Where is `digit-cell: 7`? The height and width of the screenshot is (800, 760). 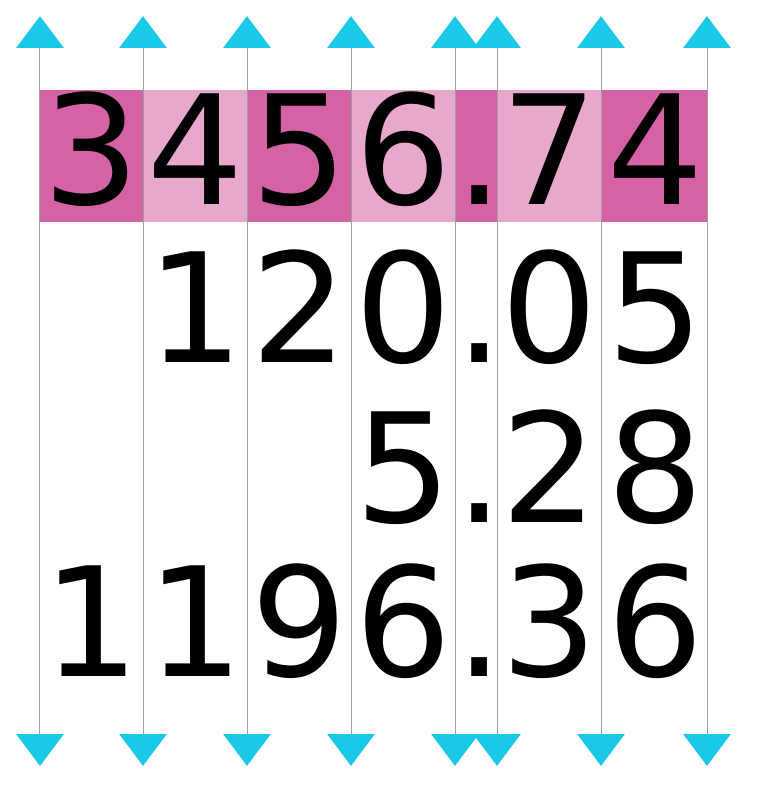 digit-cell: 7 is located at coordinates (549, 151).